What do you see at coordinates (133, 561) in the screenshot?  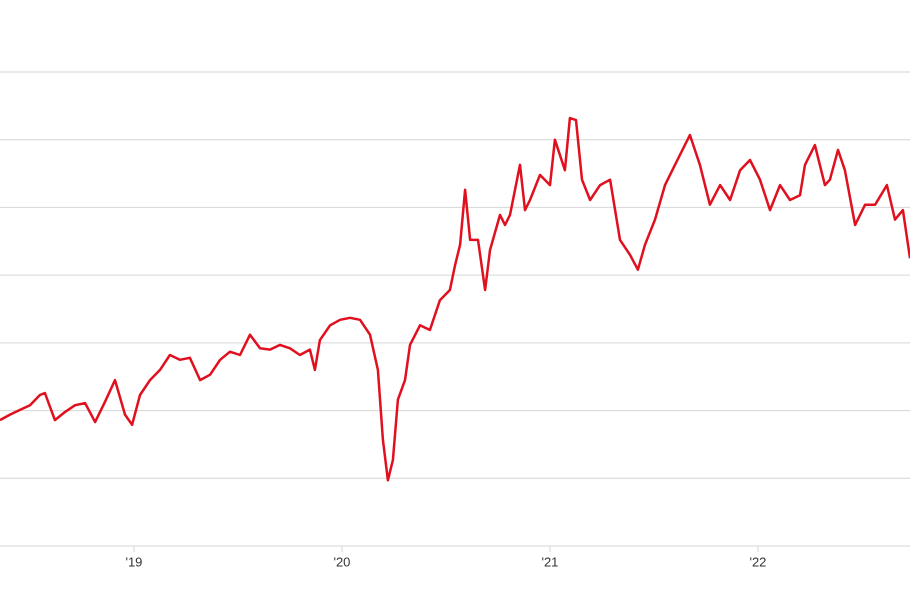 I see `x-tick-label: '19` at bounding box center [133, 561].